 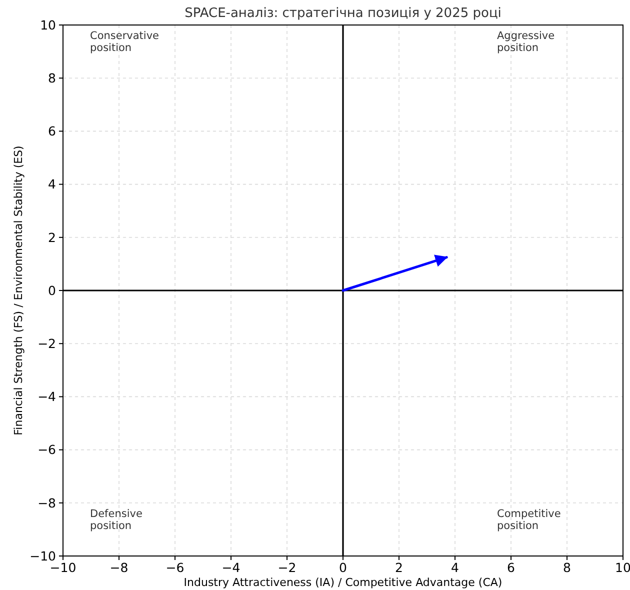 I want to click on x-tick-label: 2, so click(x=399, y=567).